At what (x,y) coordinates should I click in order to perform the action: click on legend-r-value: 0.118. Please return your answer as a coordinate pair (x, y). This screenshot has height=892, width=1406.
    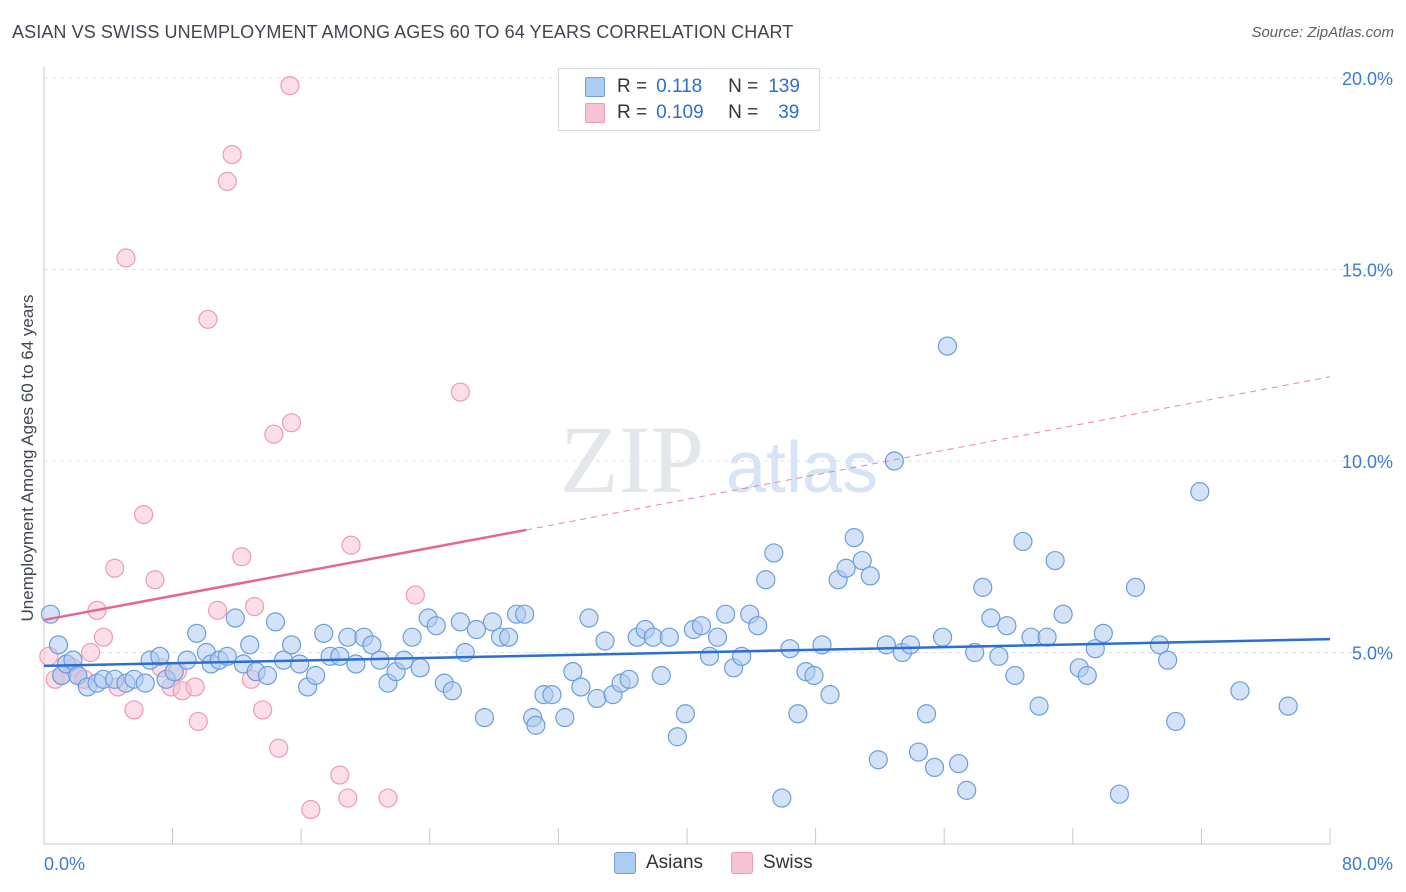
    Looking at the image, I should click on (679, 86).